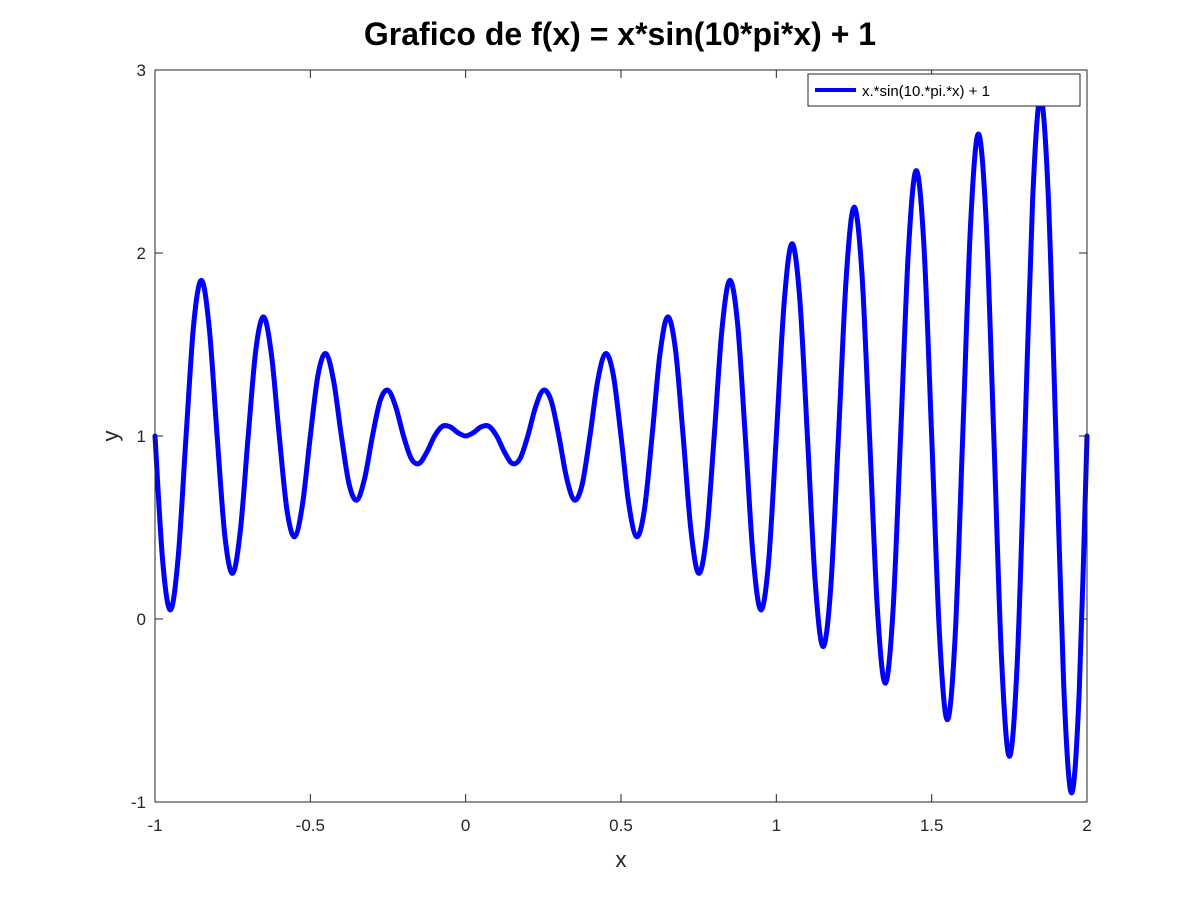  Describe the element at coordinates (620, 34) in the screenshot. I see `chart-title: Grafico de f(x) = x*sin(10*pi*x) + 1` at that location.